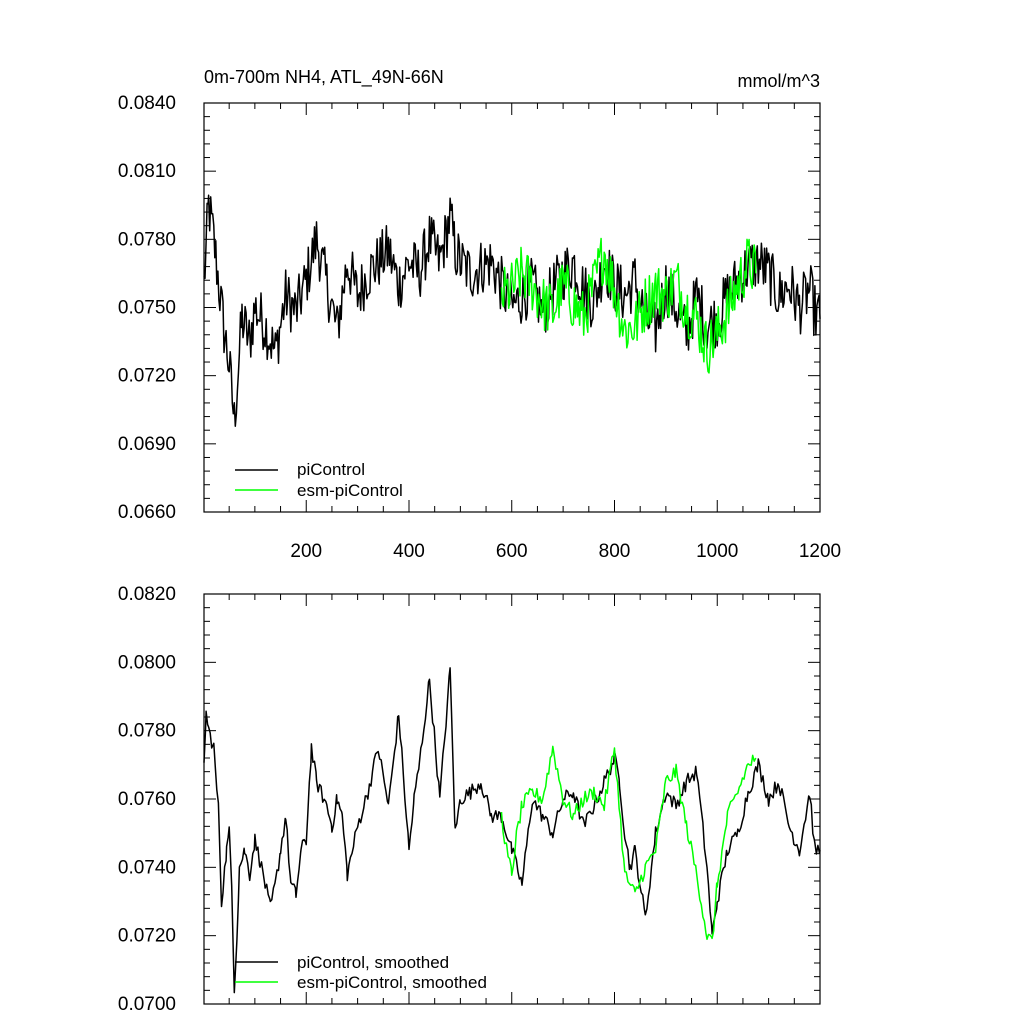 The height and width of the screenshot is (1024, 1024). What do you see at coordinates (319, 480) in the screenshot?
I see `top-panel-legend: piControl esm-piControl` at bounding box center [319, 480].